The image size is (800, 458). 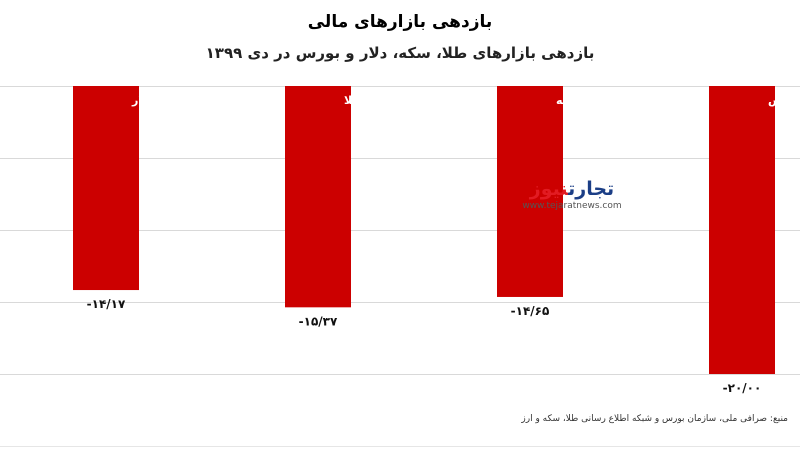 What do you see at coordinates (784, 100) in the screenshot?
I see `category-label-3: بورس` at bounding box center [784, 100].